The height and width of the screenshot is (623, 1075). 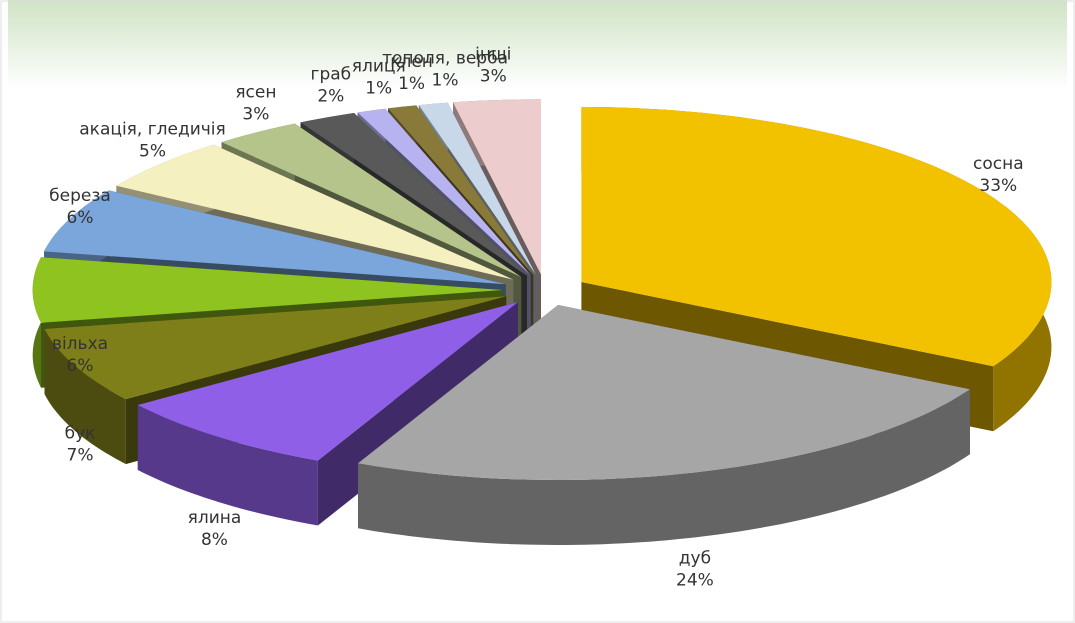 I want to click on data-label-name: інші, so click(x=493, y=54).